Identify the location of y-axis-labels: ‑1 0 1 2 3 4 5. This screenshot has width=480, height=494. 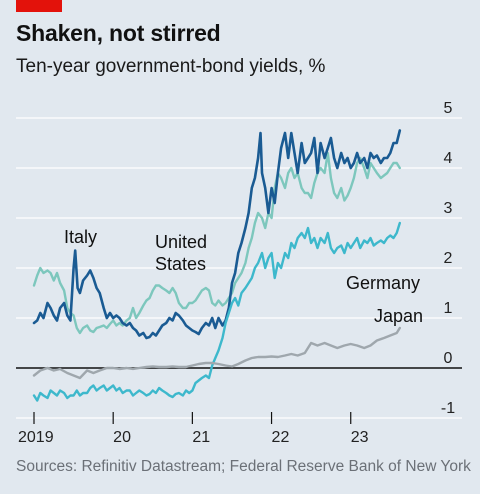
(448, 258).